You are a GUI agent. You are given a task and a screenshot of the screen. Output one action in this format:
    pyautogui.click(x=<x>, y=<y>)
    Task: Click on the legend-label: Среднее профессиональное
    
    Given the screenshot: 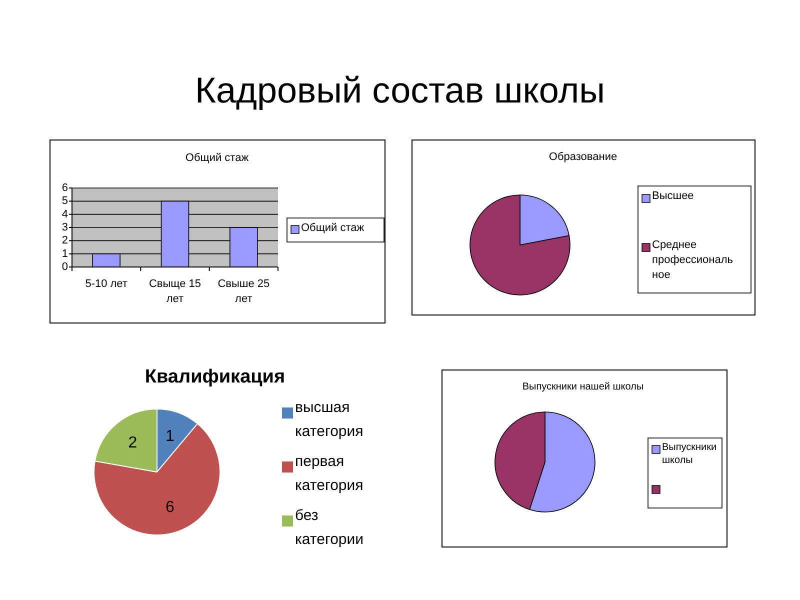 What is the action you would take?
    pyautogui.click(x=693, y=260)
    